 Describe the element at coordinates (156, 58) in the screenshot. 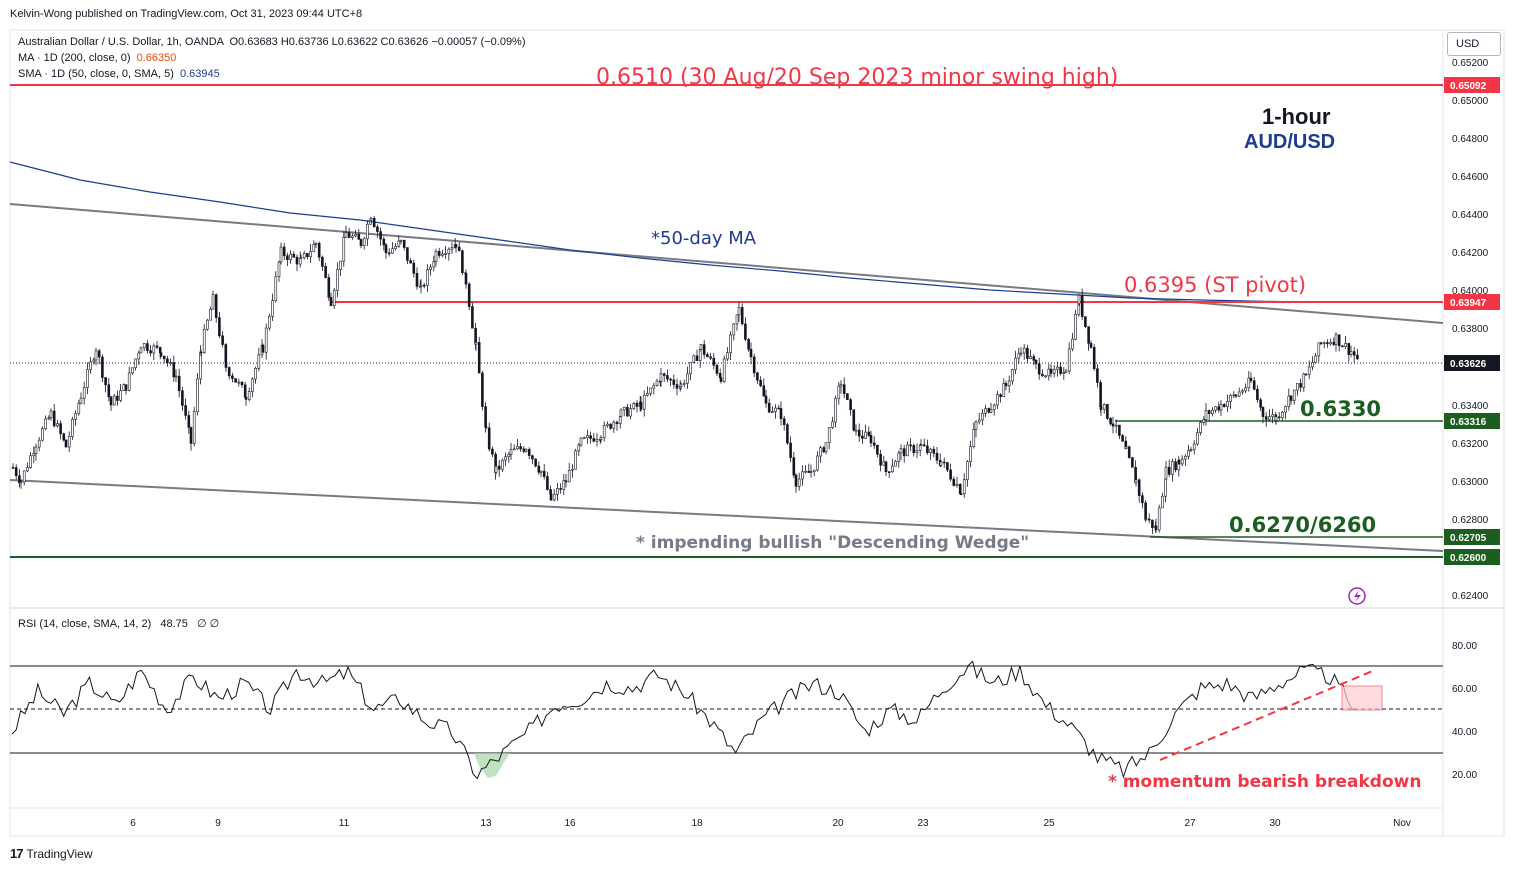

I see `ma-value: 0.66350` at that location.